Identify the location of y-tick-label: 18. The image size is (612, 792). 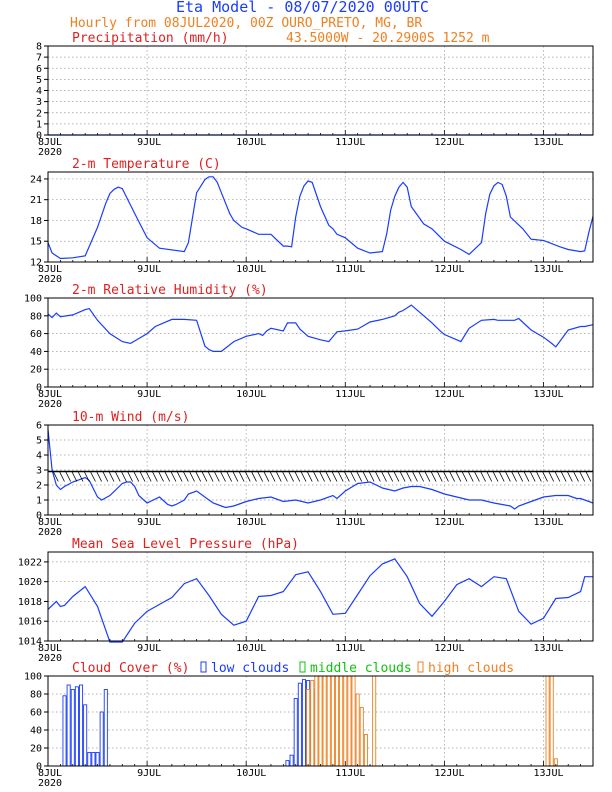
(36, 221).